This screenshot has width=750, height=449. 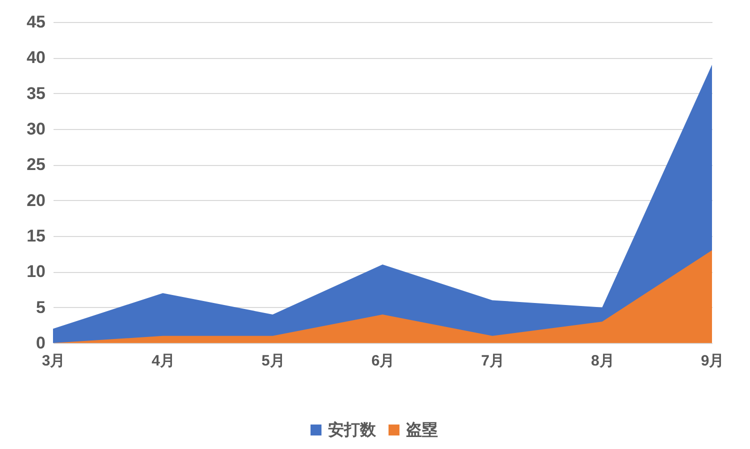 I want to click on y-tick-label: 20, so click(x=36, y=200).